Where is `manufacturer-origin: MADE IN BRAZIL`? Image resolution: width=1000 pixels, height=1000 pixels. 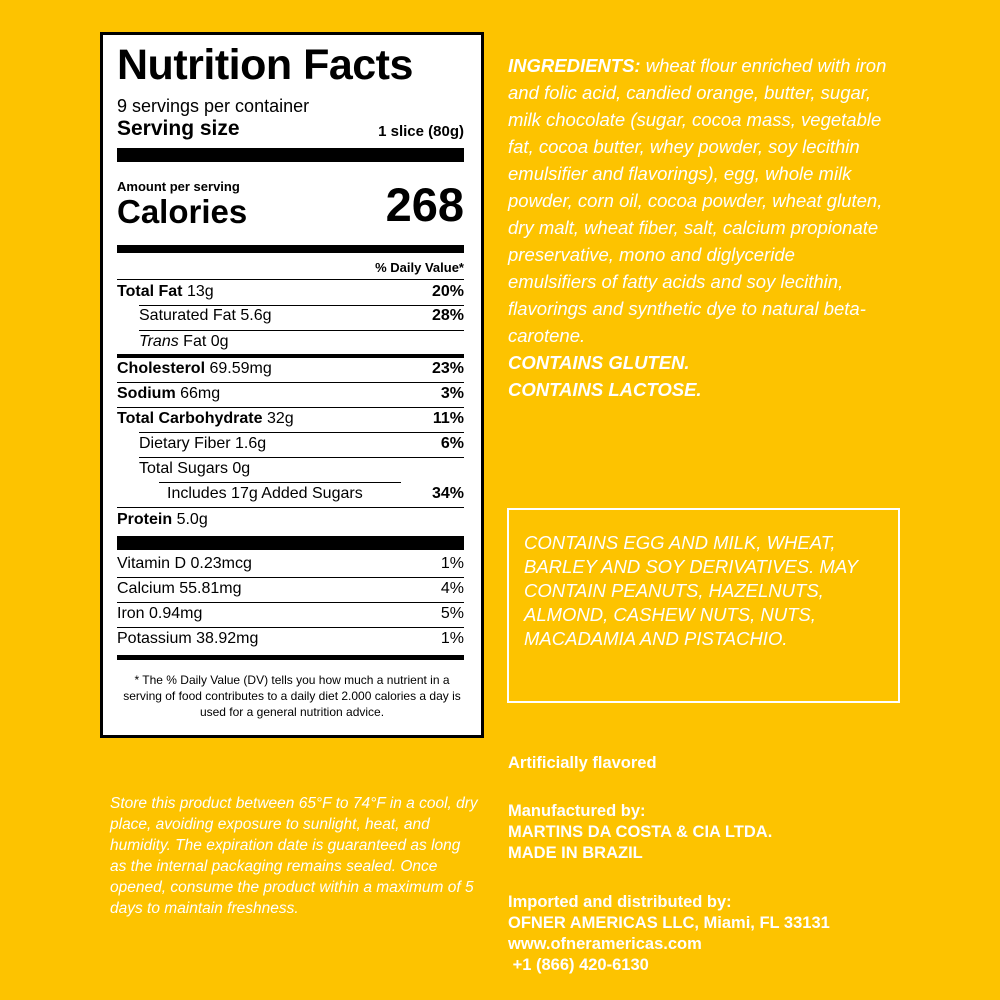 manufacturer-origin: MADE IN BRAZIL is located at coordinates (575, 853).